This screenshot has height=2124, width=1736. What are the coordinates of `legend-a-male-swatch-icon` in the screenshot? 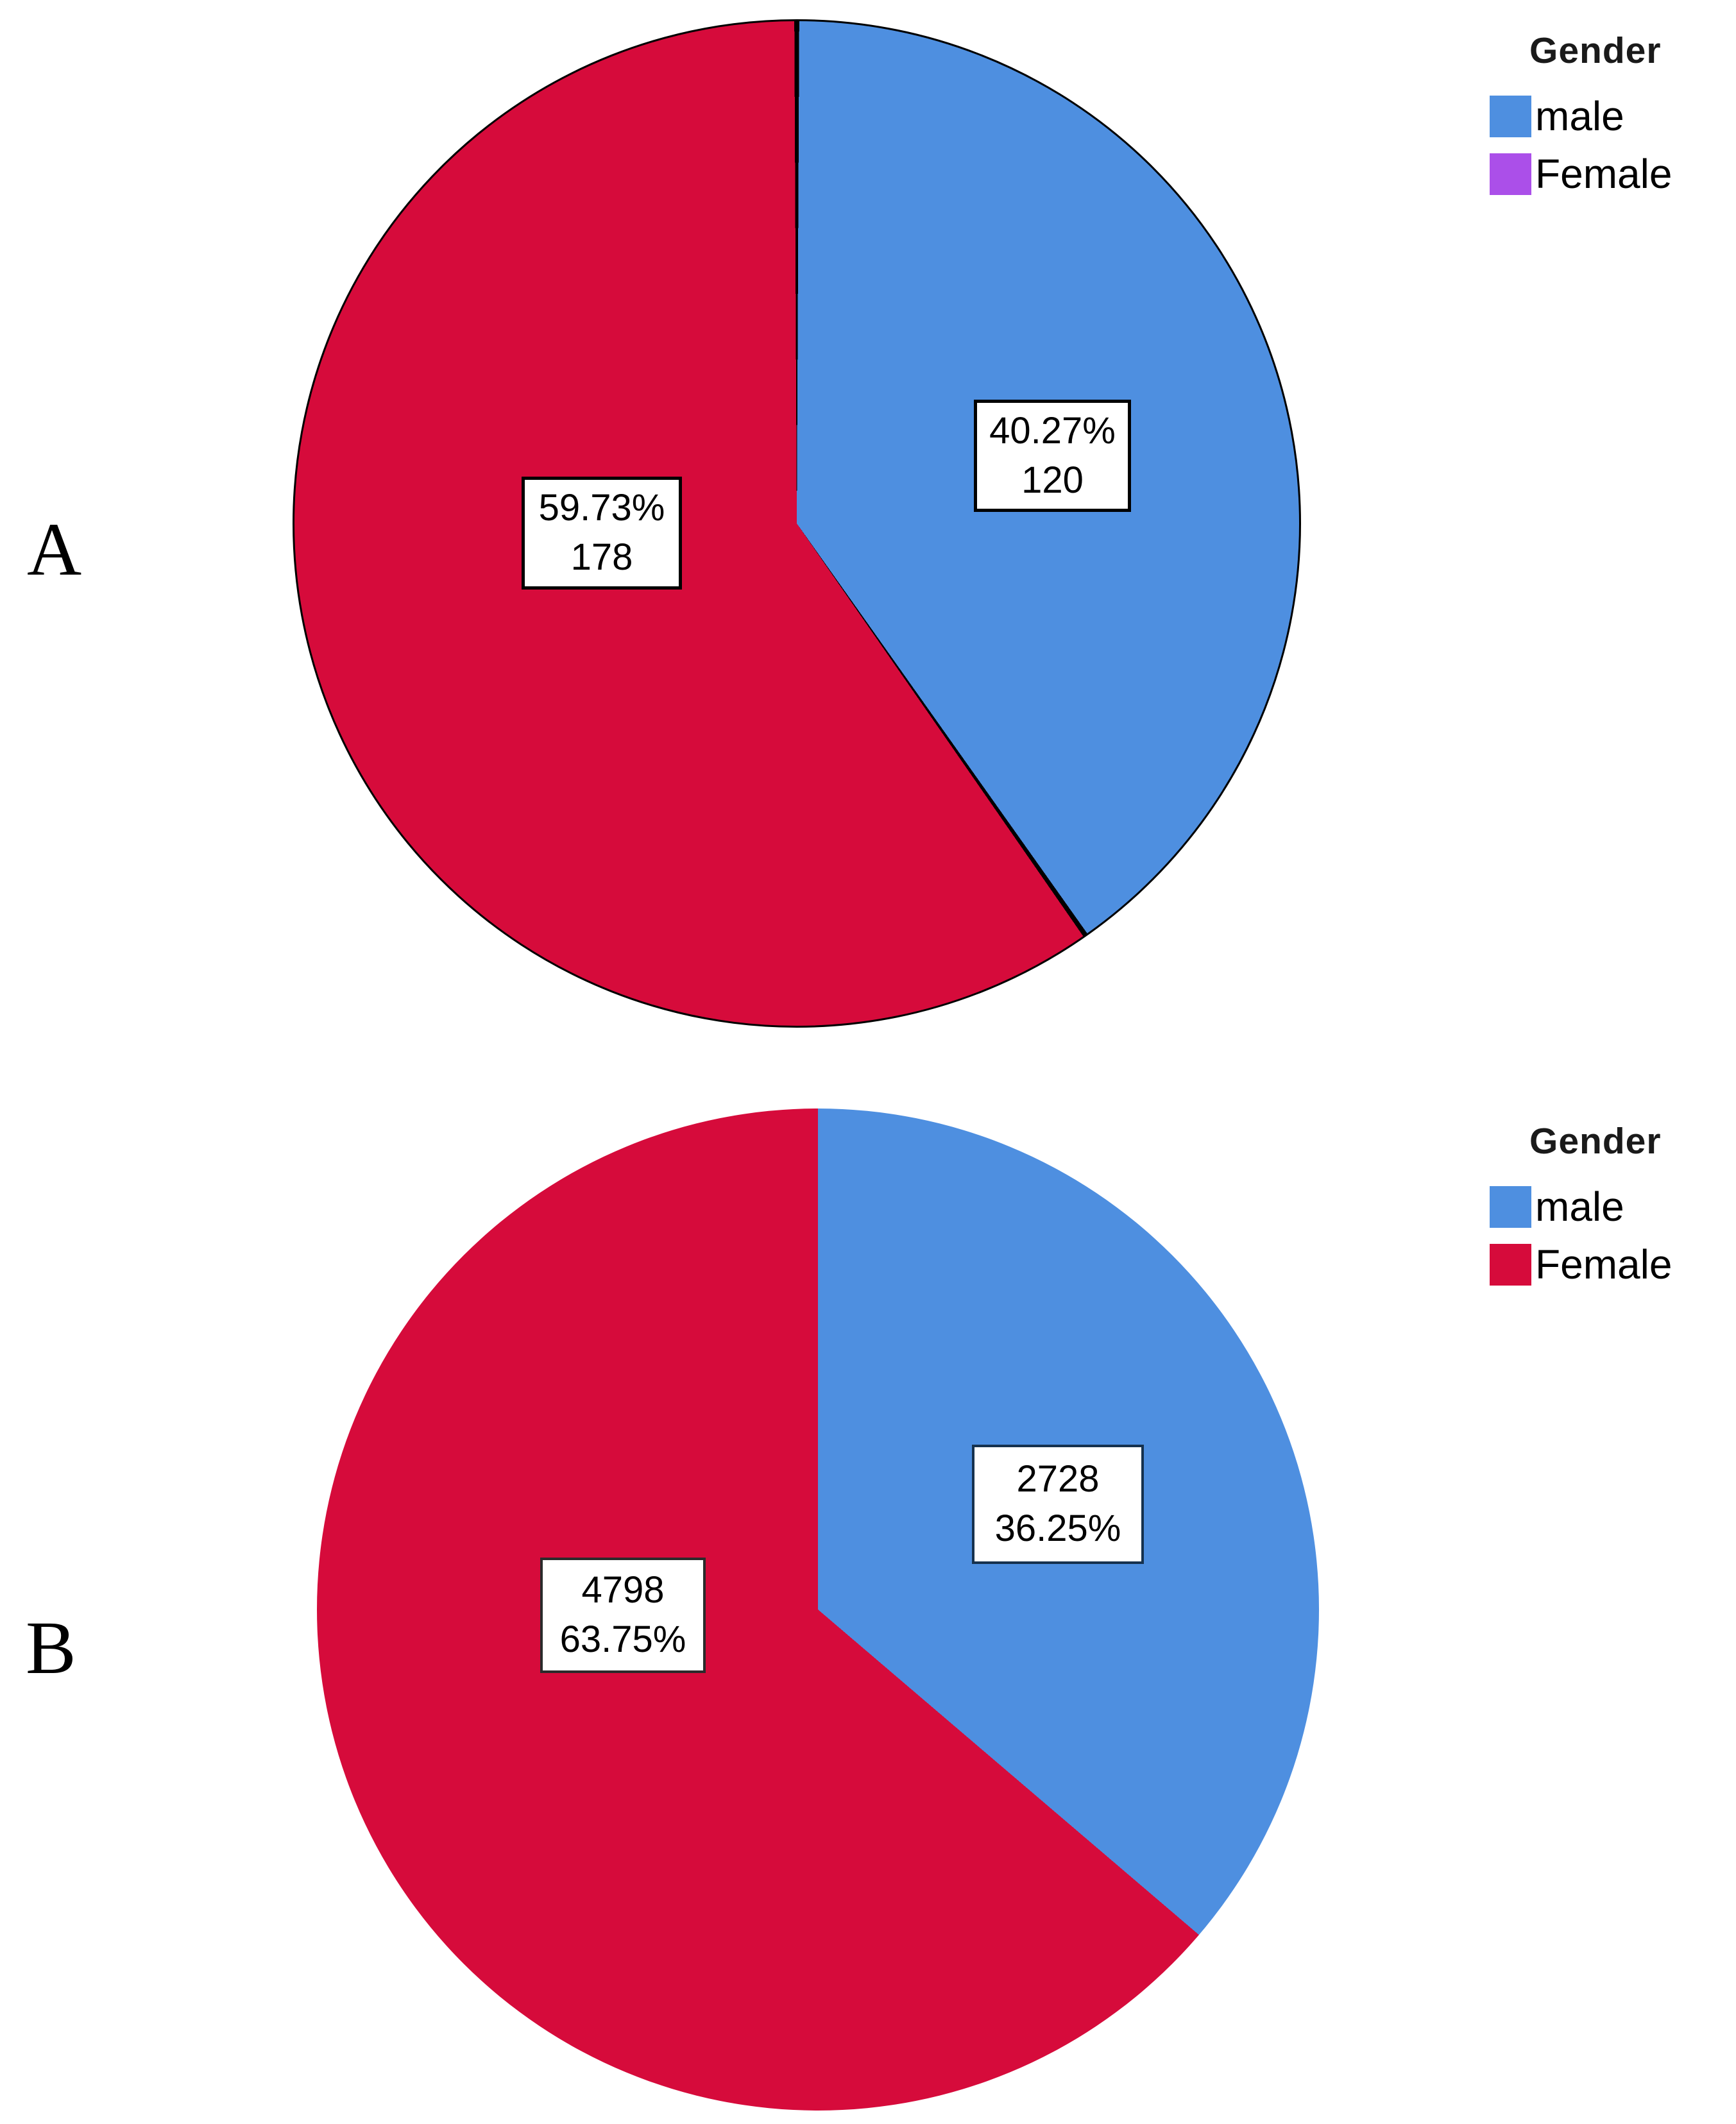 It's located at (1511, 116).